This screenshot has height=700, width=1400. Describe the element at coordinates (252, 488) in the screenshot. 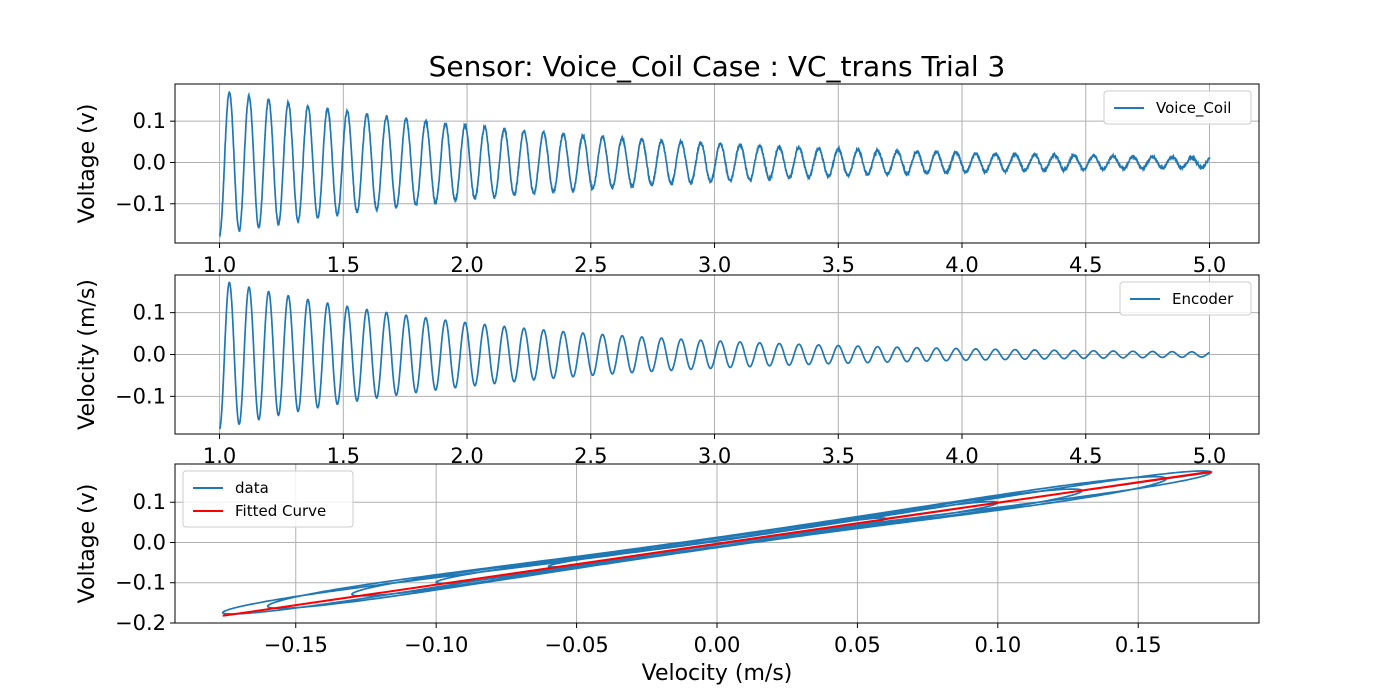

I see `legend-label: data` at that location.